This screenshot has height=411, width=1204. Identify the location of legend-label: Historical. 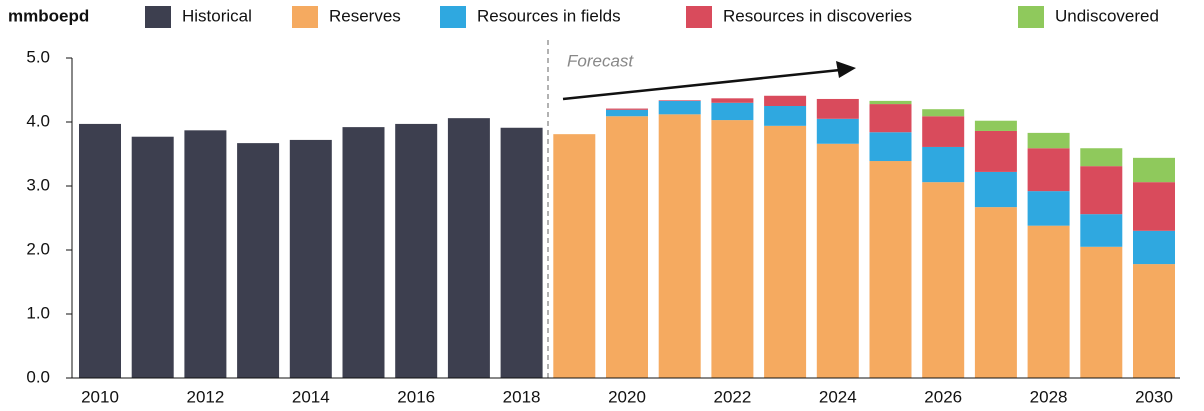
(217, 15).